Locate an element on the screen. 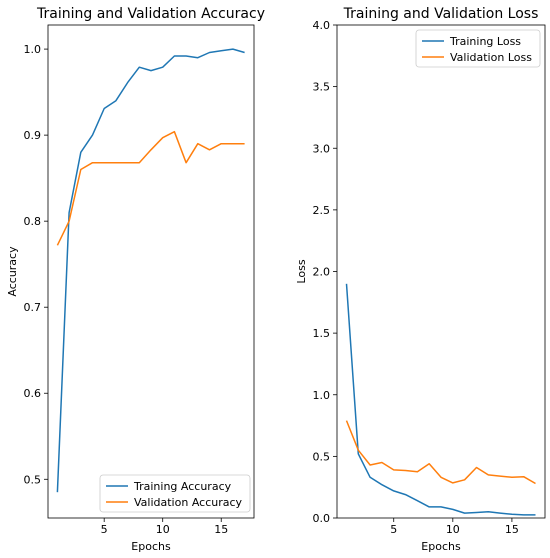  legend-label: Training Loss is located at coordinates (485, 41).